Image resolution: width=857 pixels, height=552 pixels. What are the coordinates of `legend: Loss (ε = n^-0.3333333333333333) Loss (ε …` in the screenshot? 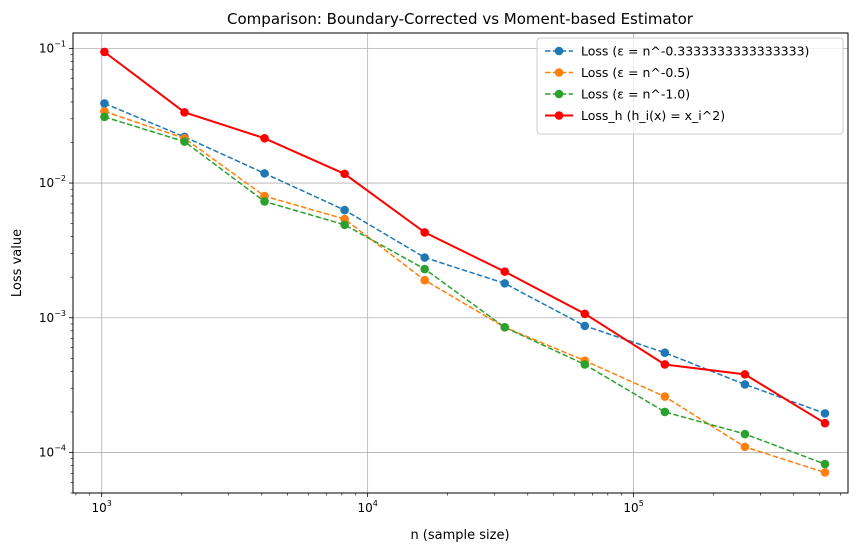 It's located at (690, 86).